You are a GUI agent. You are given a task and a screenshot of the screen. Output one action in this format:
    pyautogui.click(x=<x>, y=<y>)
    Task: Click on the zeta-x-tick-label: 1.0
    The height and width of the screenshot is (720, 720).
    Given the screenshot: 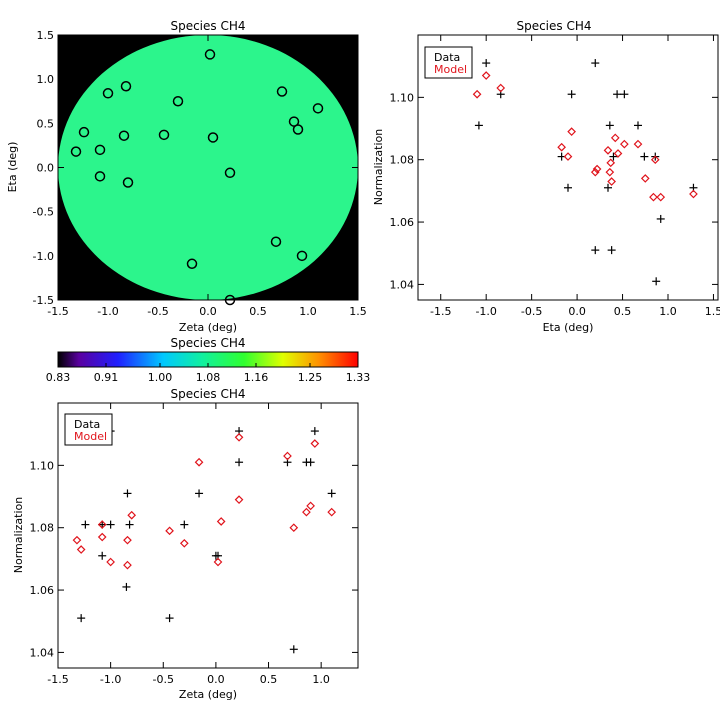 What is the action you would take?
    pyautogui.click(x=321, y=679)
    